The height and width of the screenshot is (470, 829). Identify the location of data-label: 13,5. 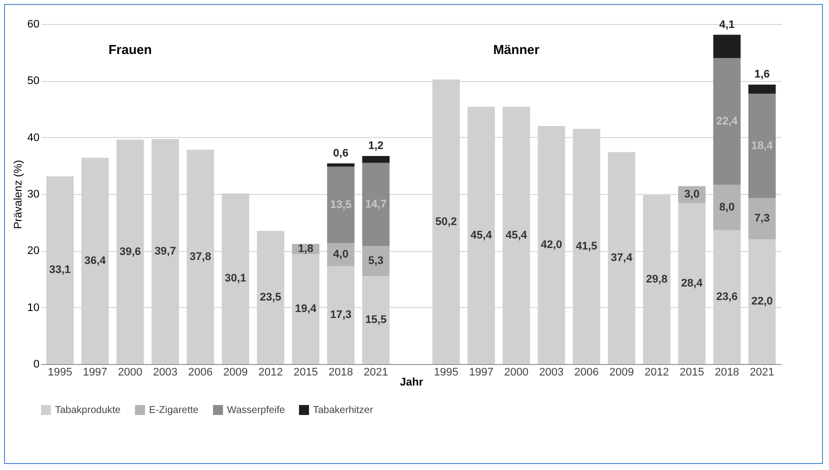
(341, 205).